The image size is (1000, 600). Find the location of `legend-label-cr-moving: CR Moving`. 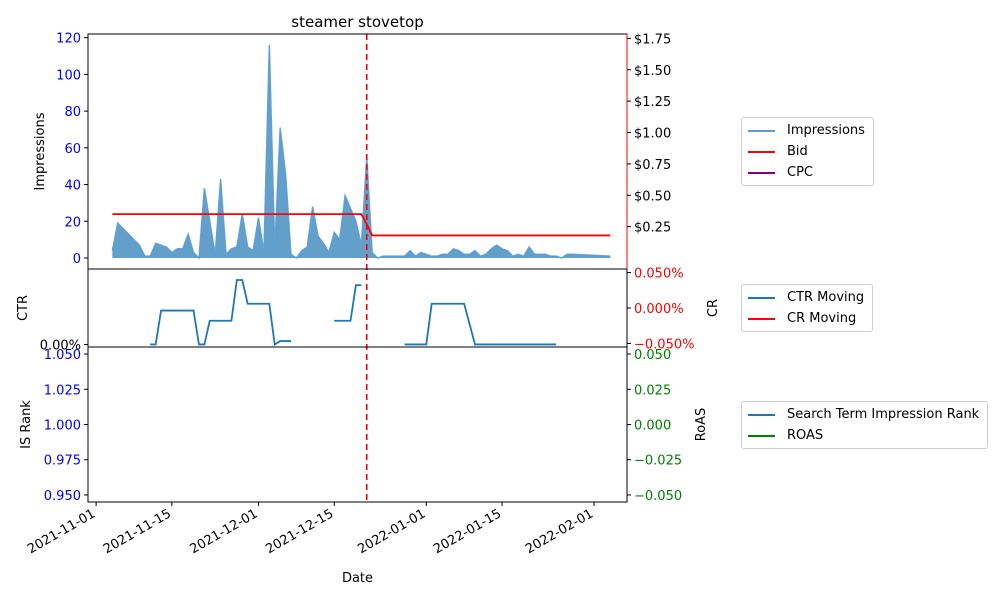

legend-label-cr-moving: CR Moving is located at coordinates (822, 318).